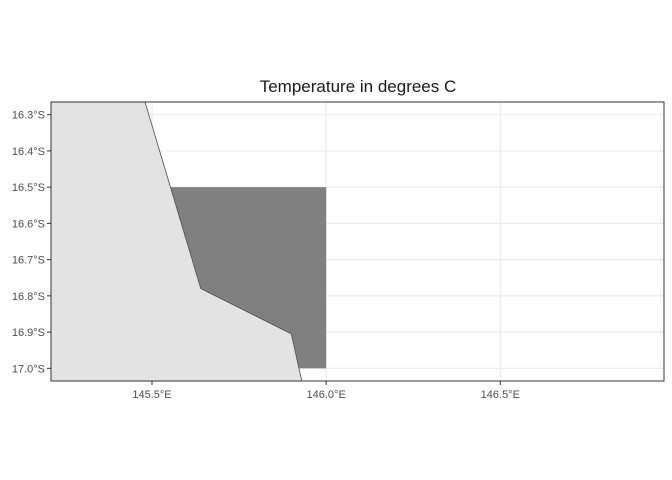 Image resolution: width=672 pixels, height=480 pixels. What do you see at coordinates (500, 395) in the screenshot?
I see `x-tick-label: 146.5°E` at bounding box center [500, 395].